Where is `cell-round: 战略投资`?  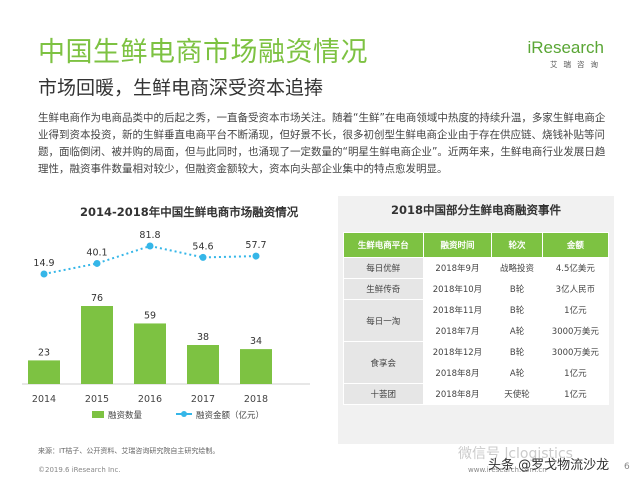
cell-round: 战略投资 is located at coordinates (517, 268).